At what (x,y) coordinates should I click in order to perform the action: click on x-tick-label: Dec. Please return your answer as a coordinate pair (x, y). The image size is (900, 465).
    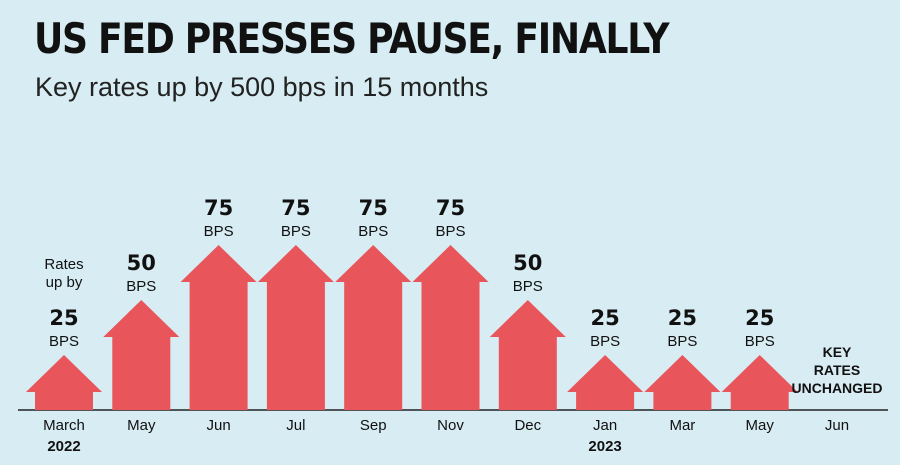
    Looking at the image, I should click on (527, 425).